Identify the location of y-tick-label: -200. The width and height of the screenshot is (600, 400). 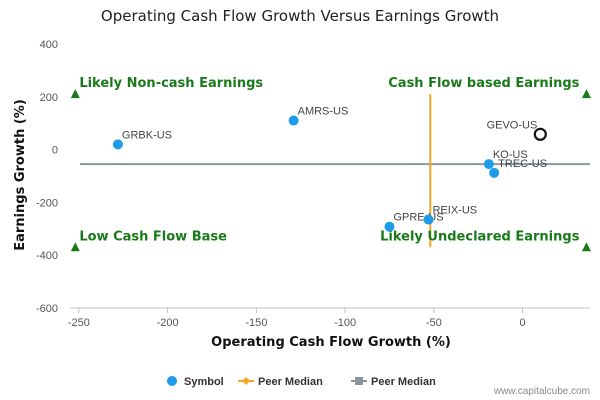
(47, 203).